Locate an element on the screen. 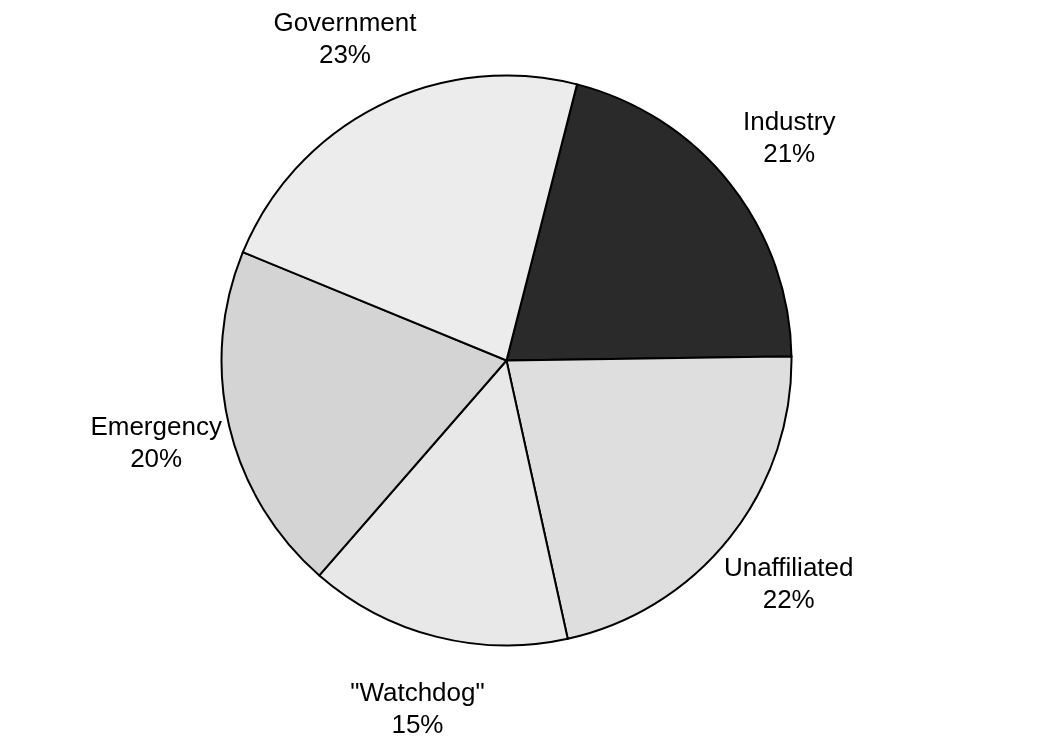 The height and width of the screenshot is (751, 1043). data-label: 20% is located at coordinates (156, 458).